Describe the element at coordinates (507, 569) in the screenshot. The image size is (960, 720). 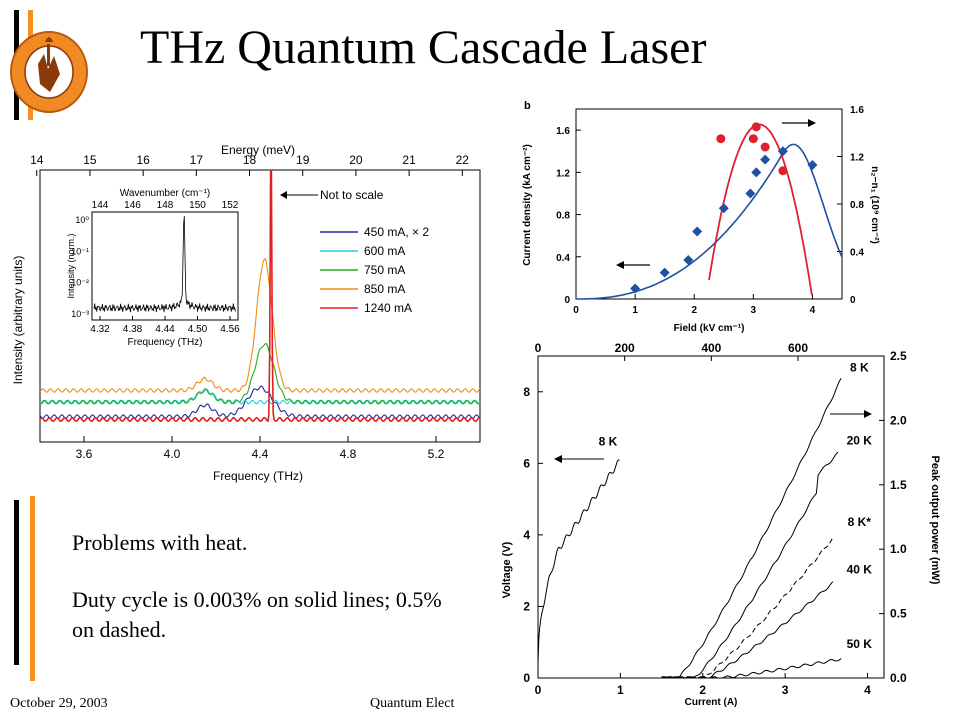
I see `voltage-y-axis-label: Voltage (V)` at that location.